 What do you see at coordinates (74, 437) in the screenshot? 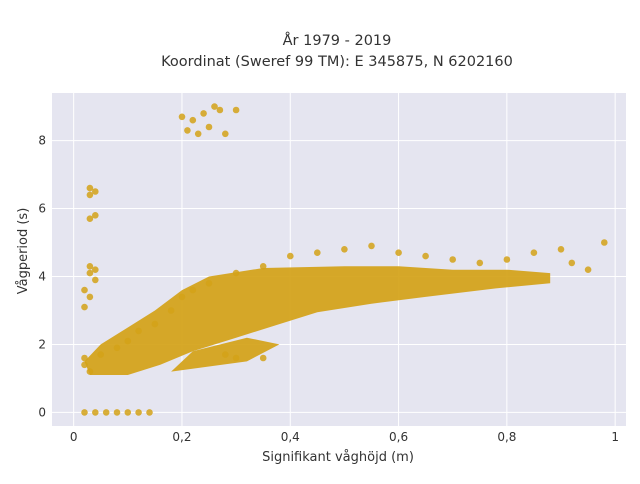
I see `x-tick-label: 0` at bounding box center [74, 437].